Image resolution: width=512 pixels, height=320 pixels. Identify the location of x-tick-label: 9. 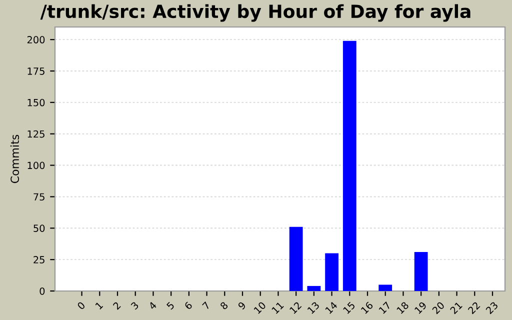
(242, 305).